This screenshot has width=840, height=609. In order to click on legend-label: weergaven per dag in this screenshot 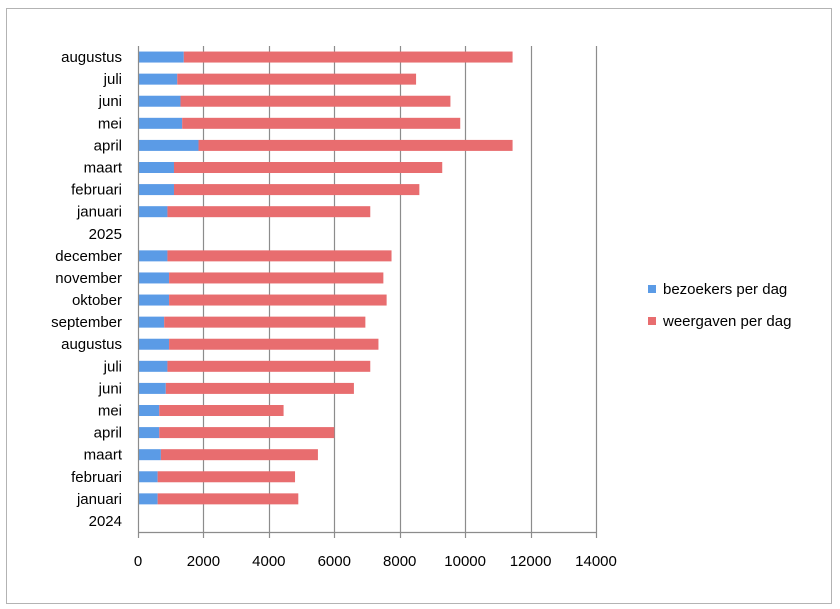, I will do `click(726, 321)`.